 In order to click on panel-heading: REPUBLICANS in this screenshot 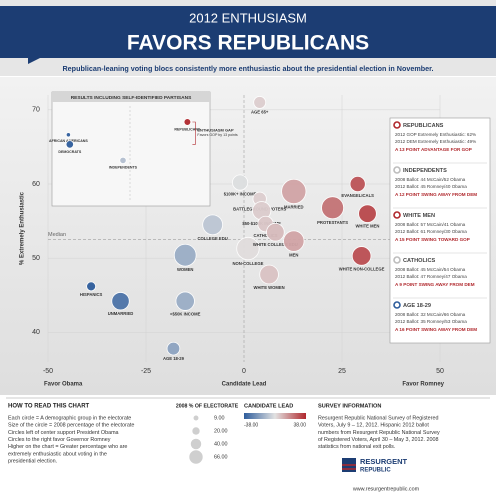, I will do `click(423, 126)`.